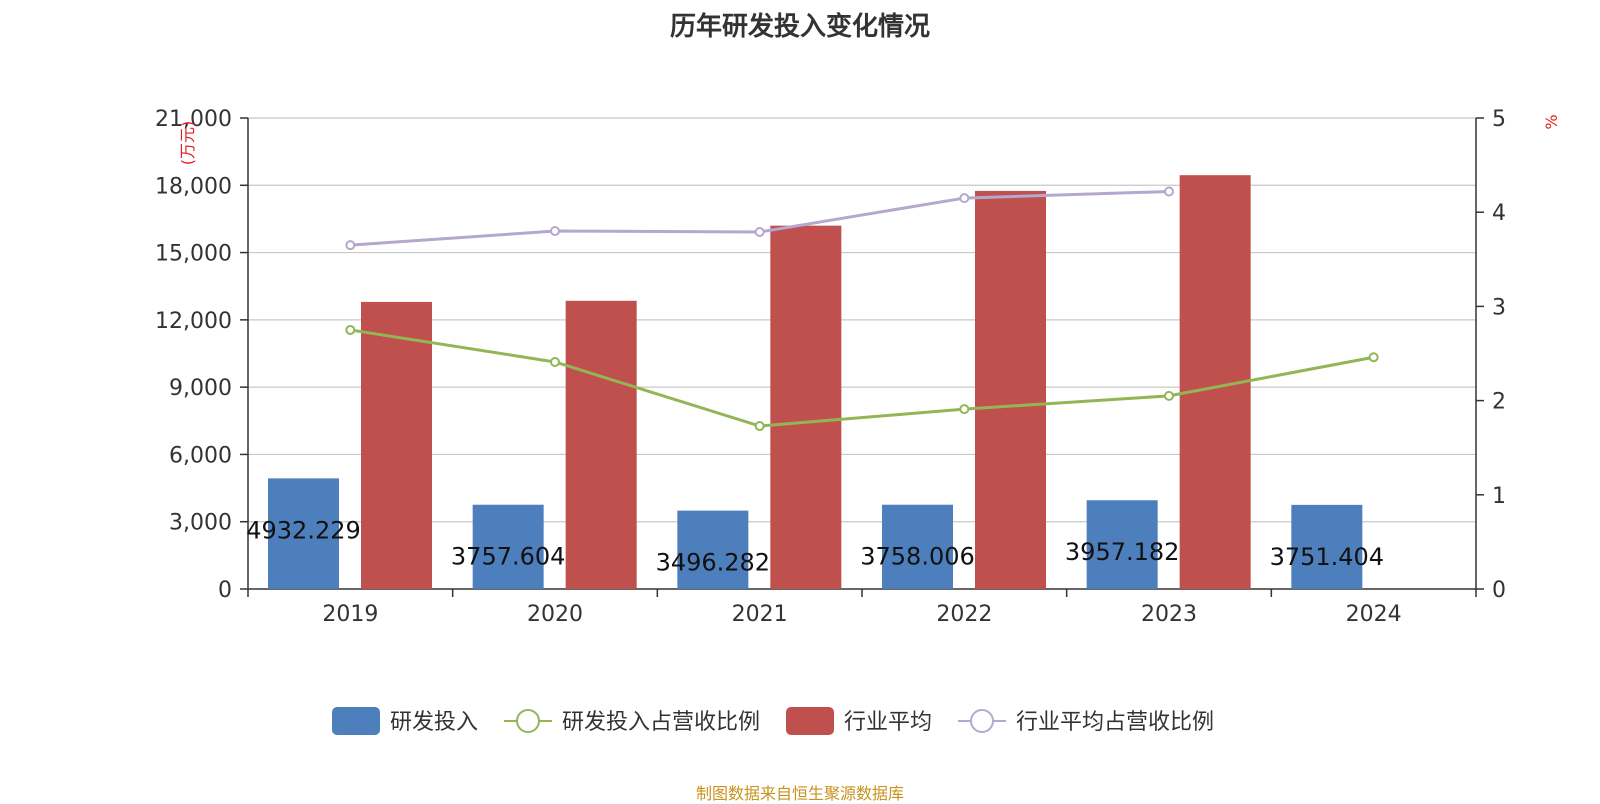 The width and height of the screenshot is (1600, 804). Describe the element at coordinates (713, 563) in the screenshot. I see `bar-value-label: 3496.282` at that location.